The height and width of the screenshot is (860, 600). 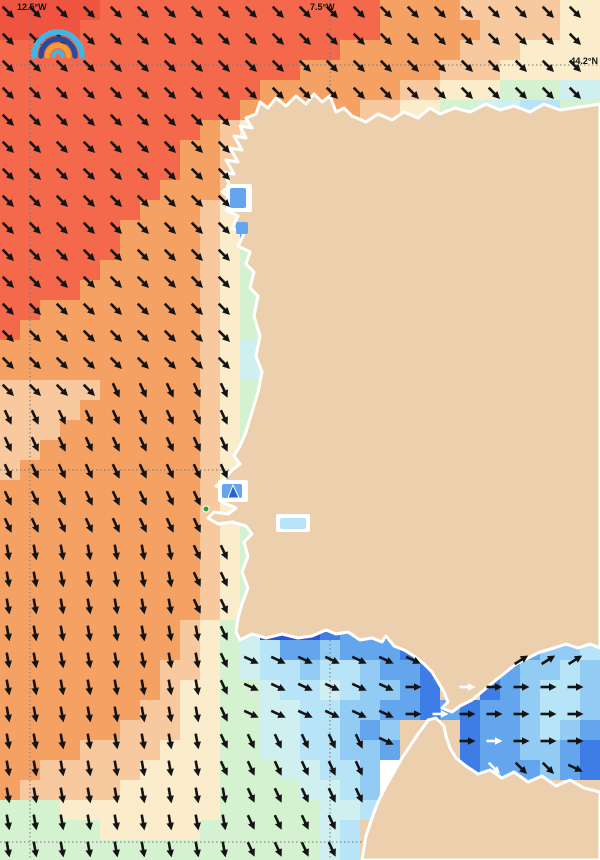 What do you see at coordinates (322, 7) in the screenshot?
I see `longitude-label-mid: 7.5°W` at bounding box center [322, 7].